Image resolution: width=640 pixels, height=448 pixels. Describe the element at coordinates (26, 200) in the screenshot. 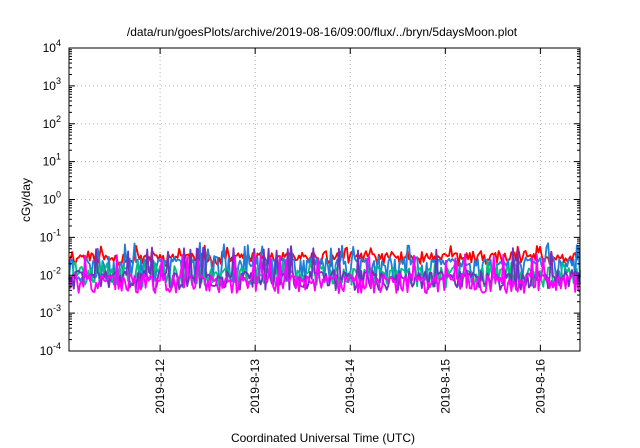

I see `y-axis-label: cGy/day` at that location.